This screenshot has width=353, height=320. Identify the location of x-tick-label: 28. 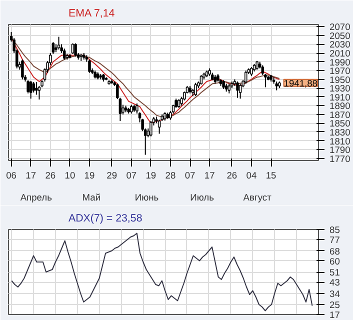
(170, 175).